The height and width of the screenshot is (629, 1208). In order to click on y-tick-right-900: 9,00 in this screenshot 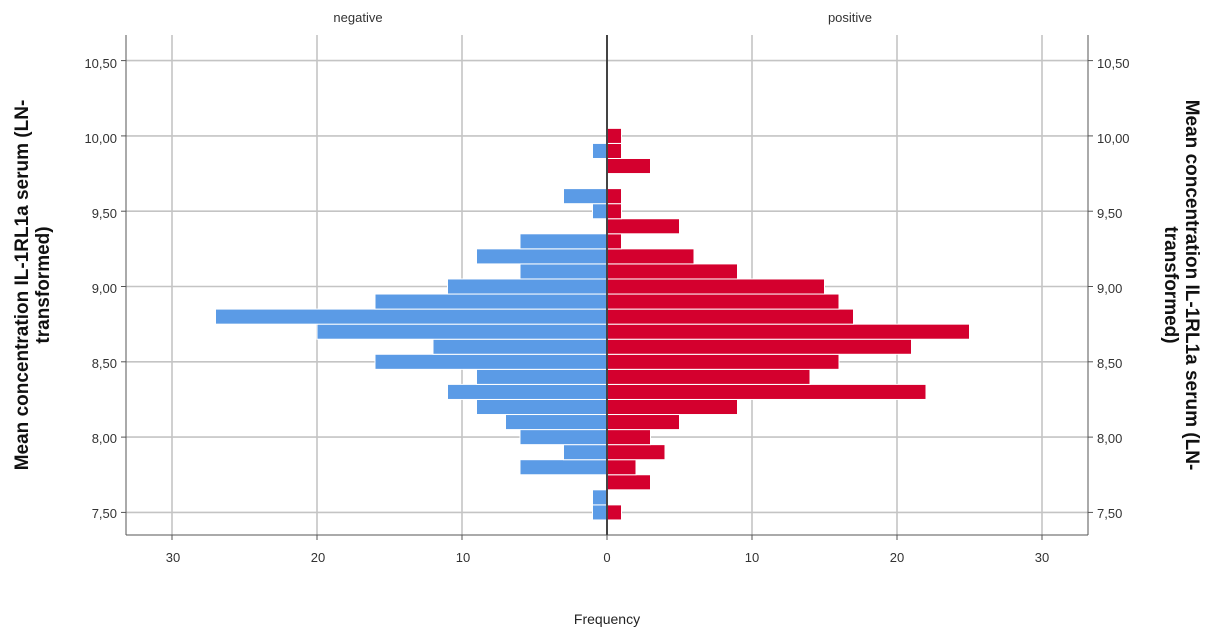, I will do `click(1109, 288)`.